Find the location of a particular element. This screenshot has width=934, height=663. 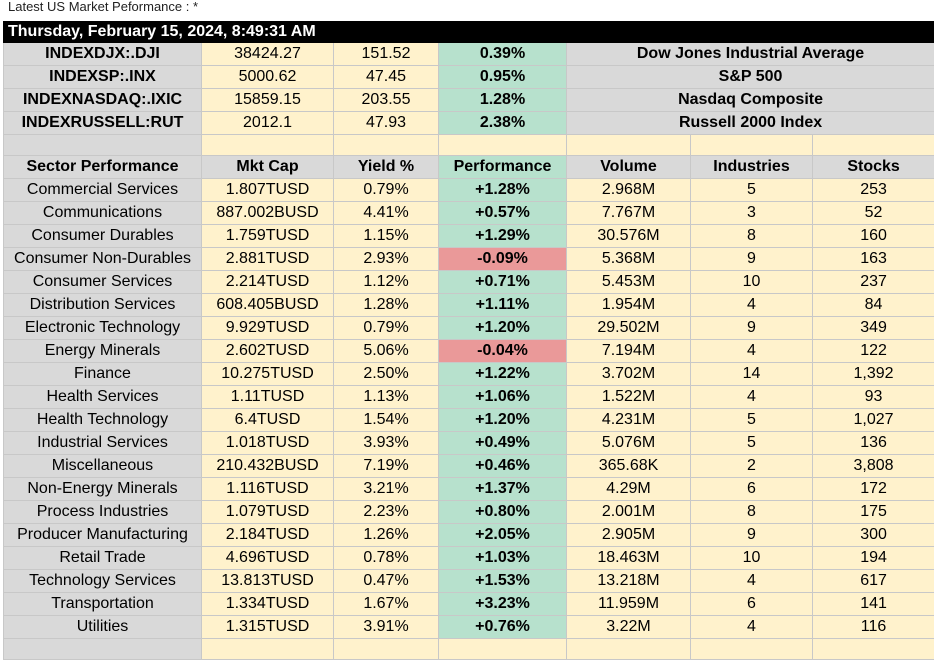

stocks-cell: 160 is located at coordinates (872, 236).